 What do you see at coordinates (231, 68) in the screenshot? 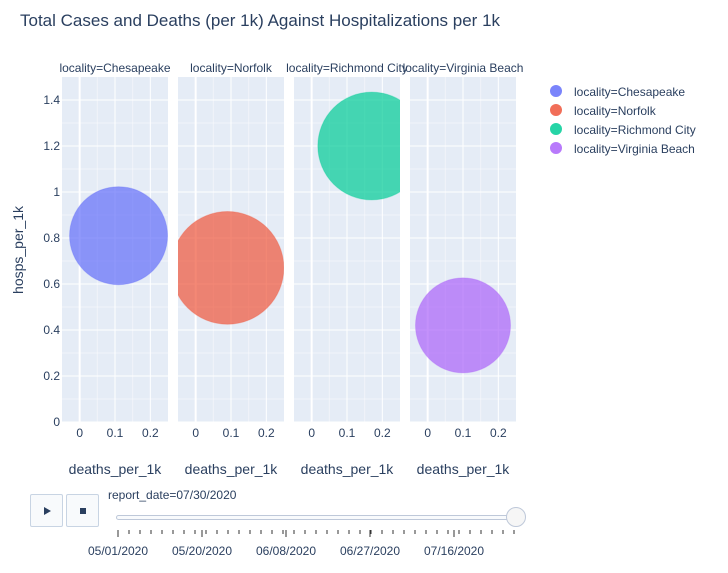
I see `facet-title: locality=Norfolk` at bounding box center [231, 68].